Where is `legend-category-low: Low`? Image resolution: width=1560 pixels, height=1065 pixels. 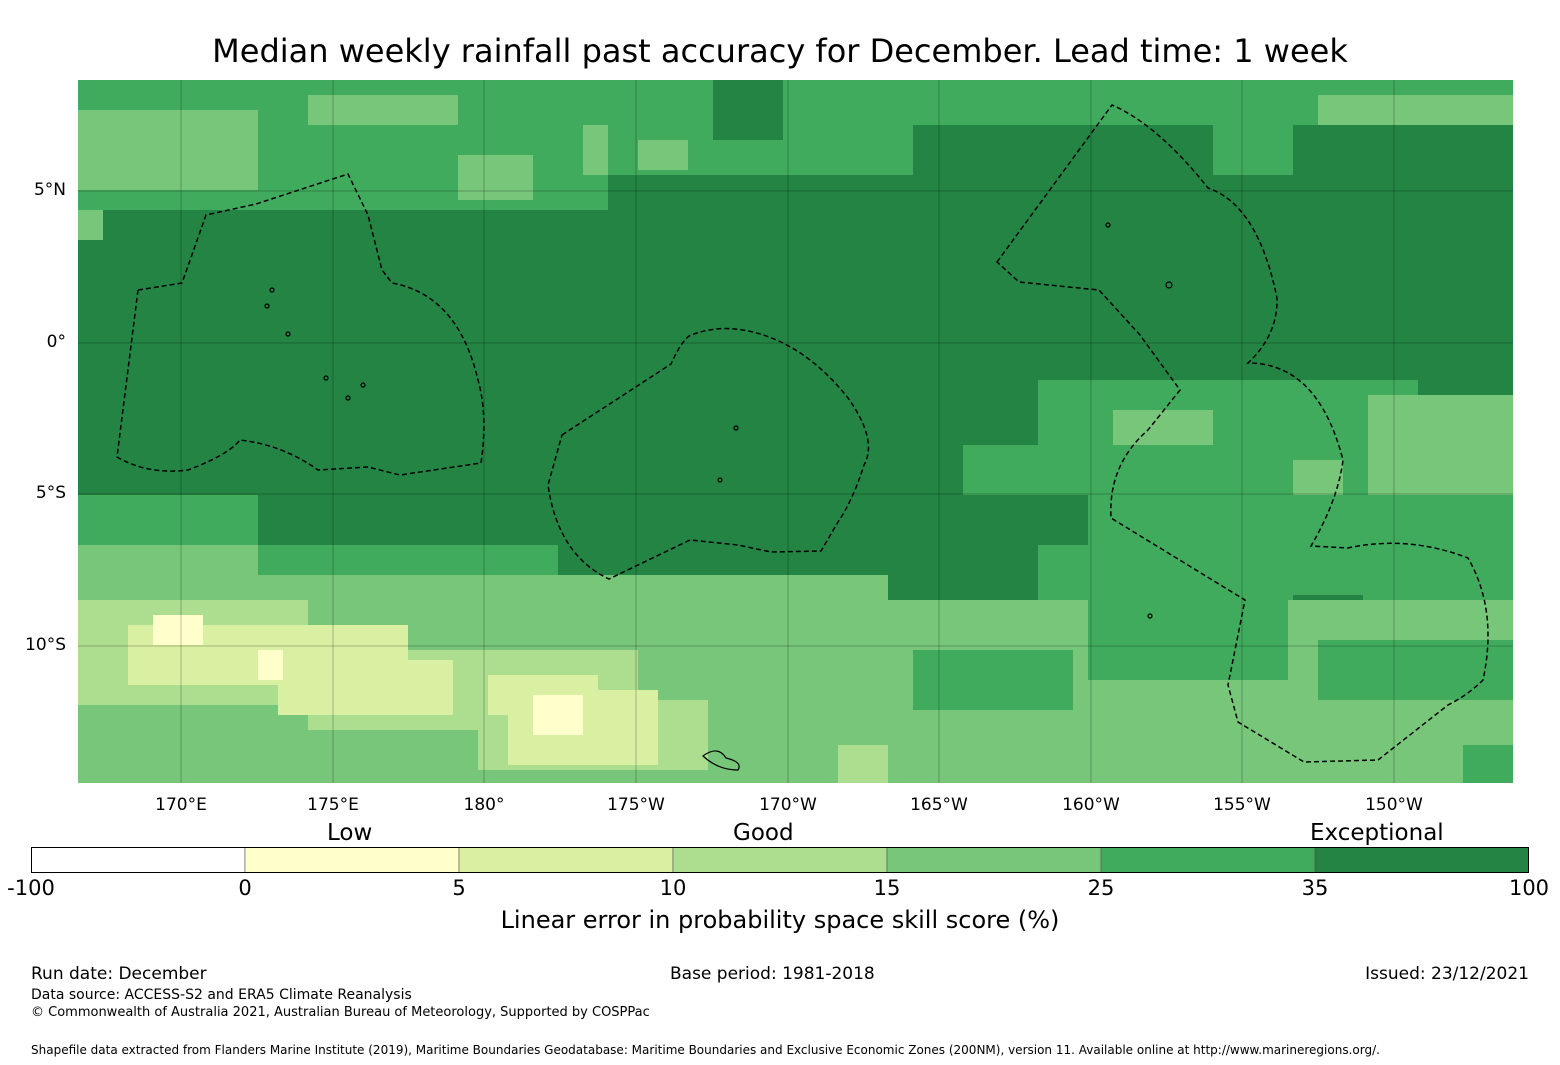 legend-category-low: Low is located at coordinates (350, 833).